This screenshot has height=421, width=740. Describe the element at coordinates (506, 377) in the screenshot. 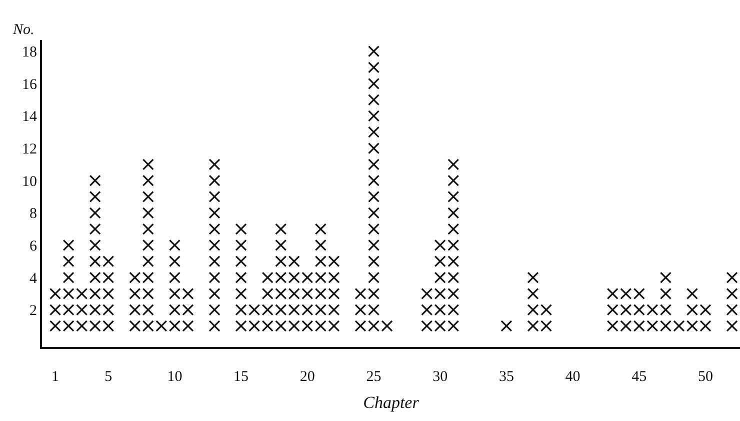

I see `x-tick-label: 35` at that location.